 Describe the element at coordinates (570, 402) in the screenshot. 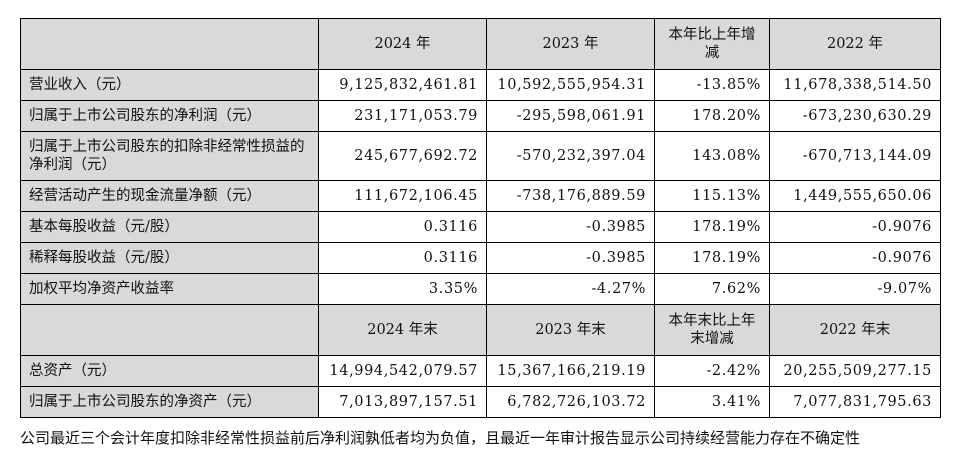

I see `value-2023: 6,782,726,103.72` at that location.